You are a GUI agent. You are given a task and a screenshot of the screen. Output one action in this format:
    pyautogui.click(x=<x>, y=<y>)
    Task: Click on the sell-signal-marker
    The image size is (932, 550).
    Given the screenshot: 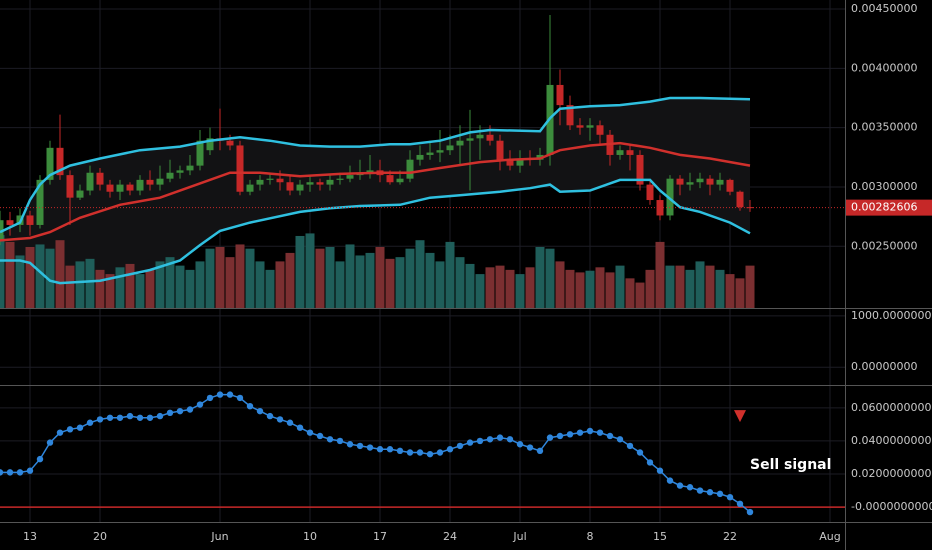 What is the action you would take?
    pyautogui.click(x=740, y=416)
    